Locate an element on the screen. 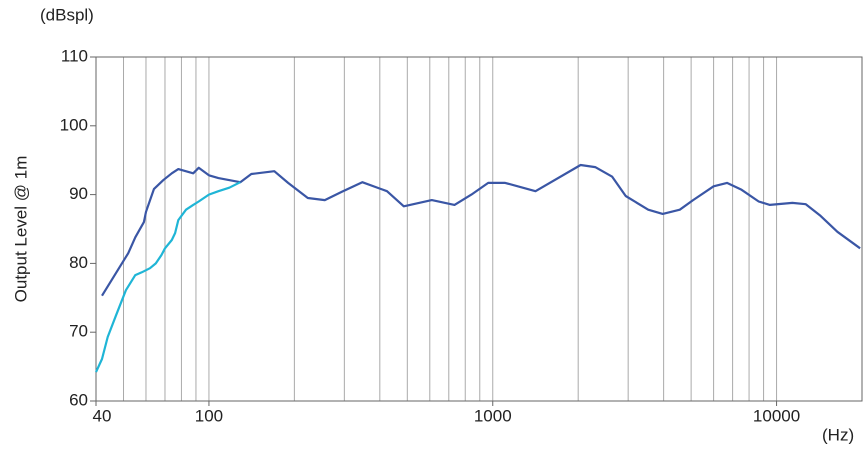  y-tick-label: 100 is located at coordinates (74, 124).